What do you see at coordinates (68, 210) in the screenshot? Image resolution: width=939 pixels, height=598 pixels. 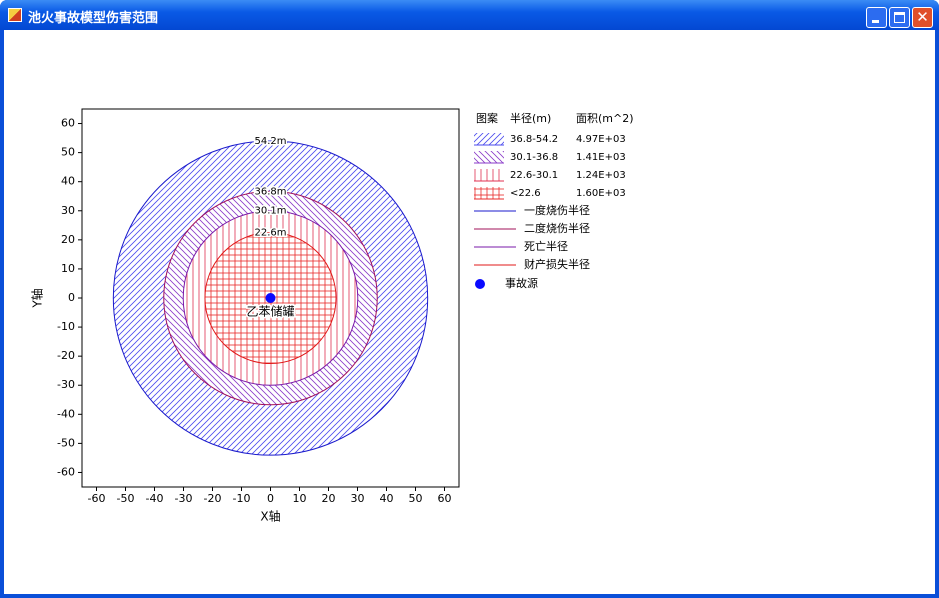 I see `y-tick-label: 30` at bounding box center [68, 210].